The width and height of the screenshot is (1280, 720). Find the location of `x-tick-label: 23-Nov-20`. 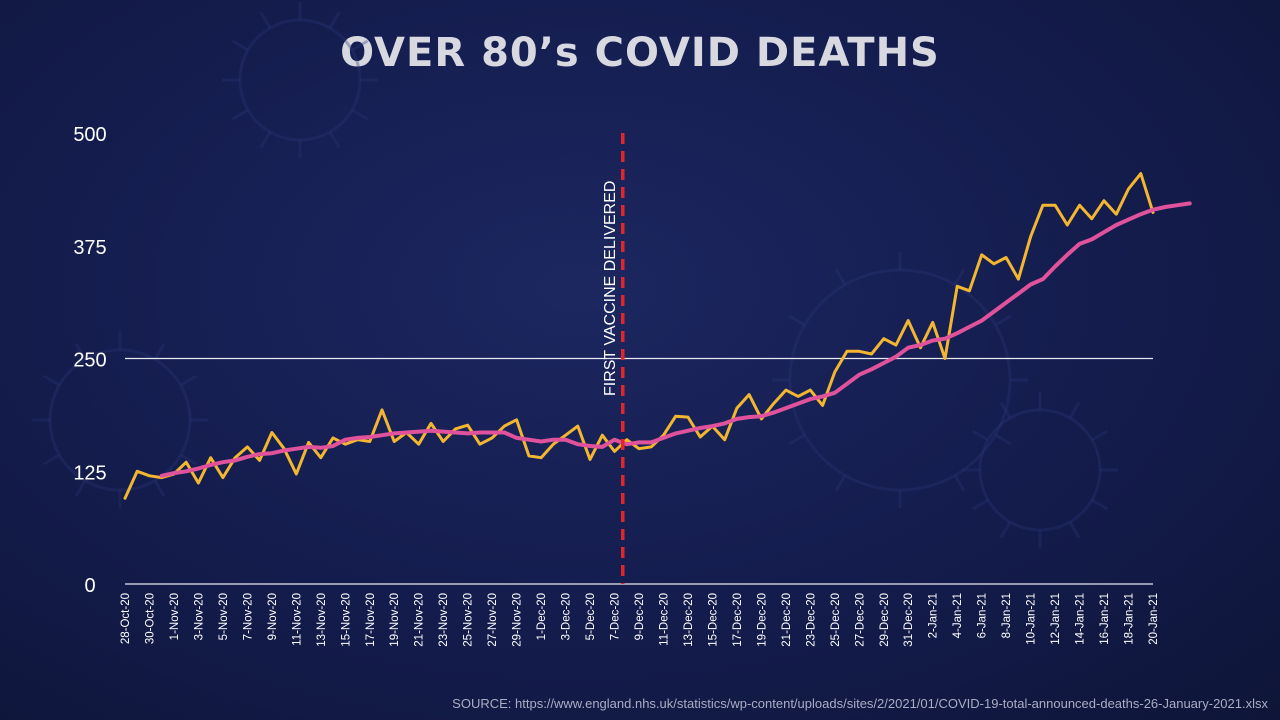

x-tick-label: 23-Nov-20 is located at coordinates (444, 620).